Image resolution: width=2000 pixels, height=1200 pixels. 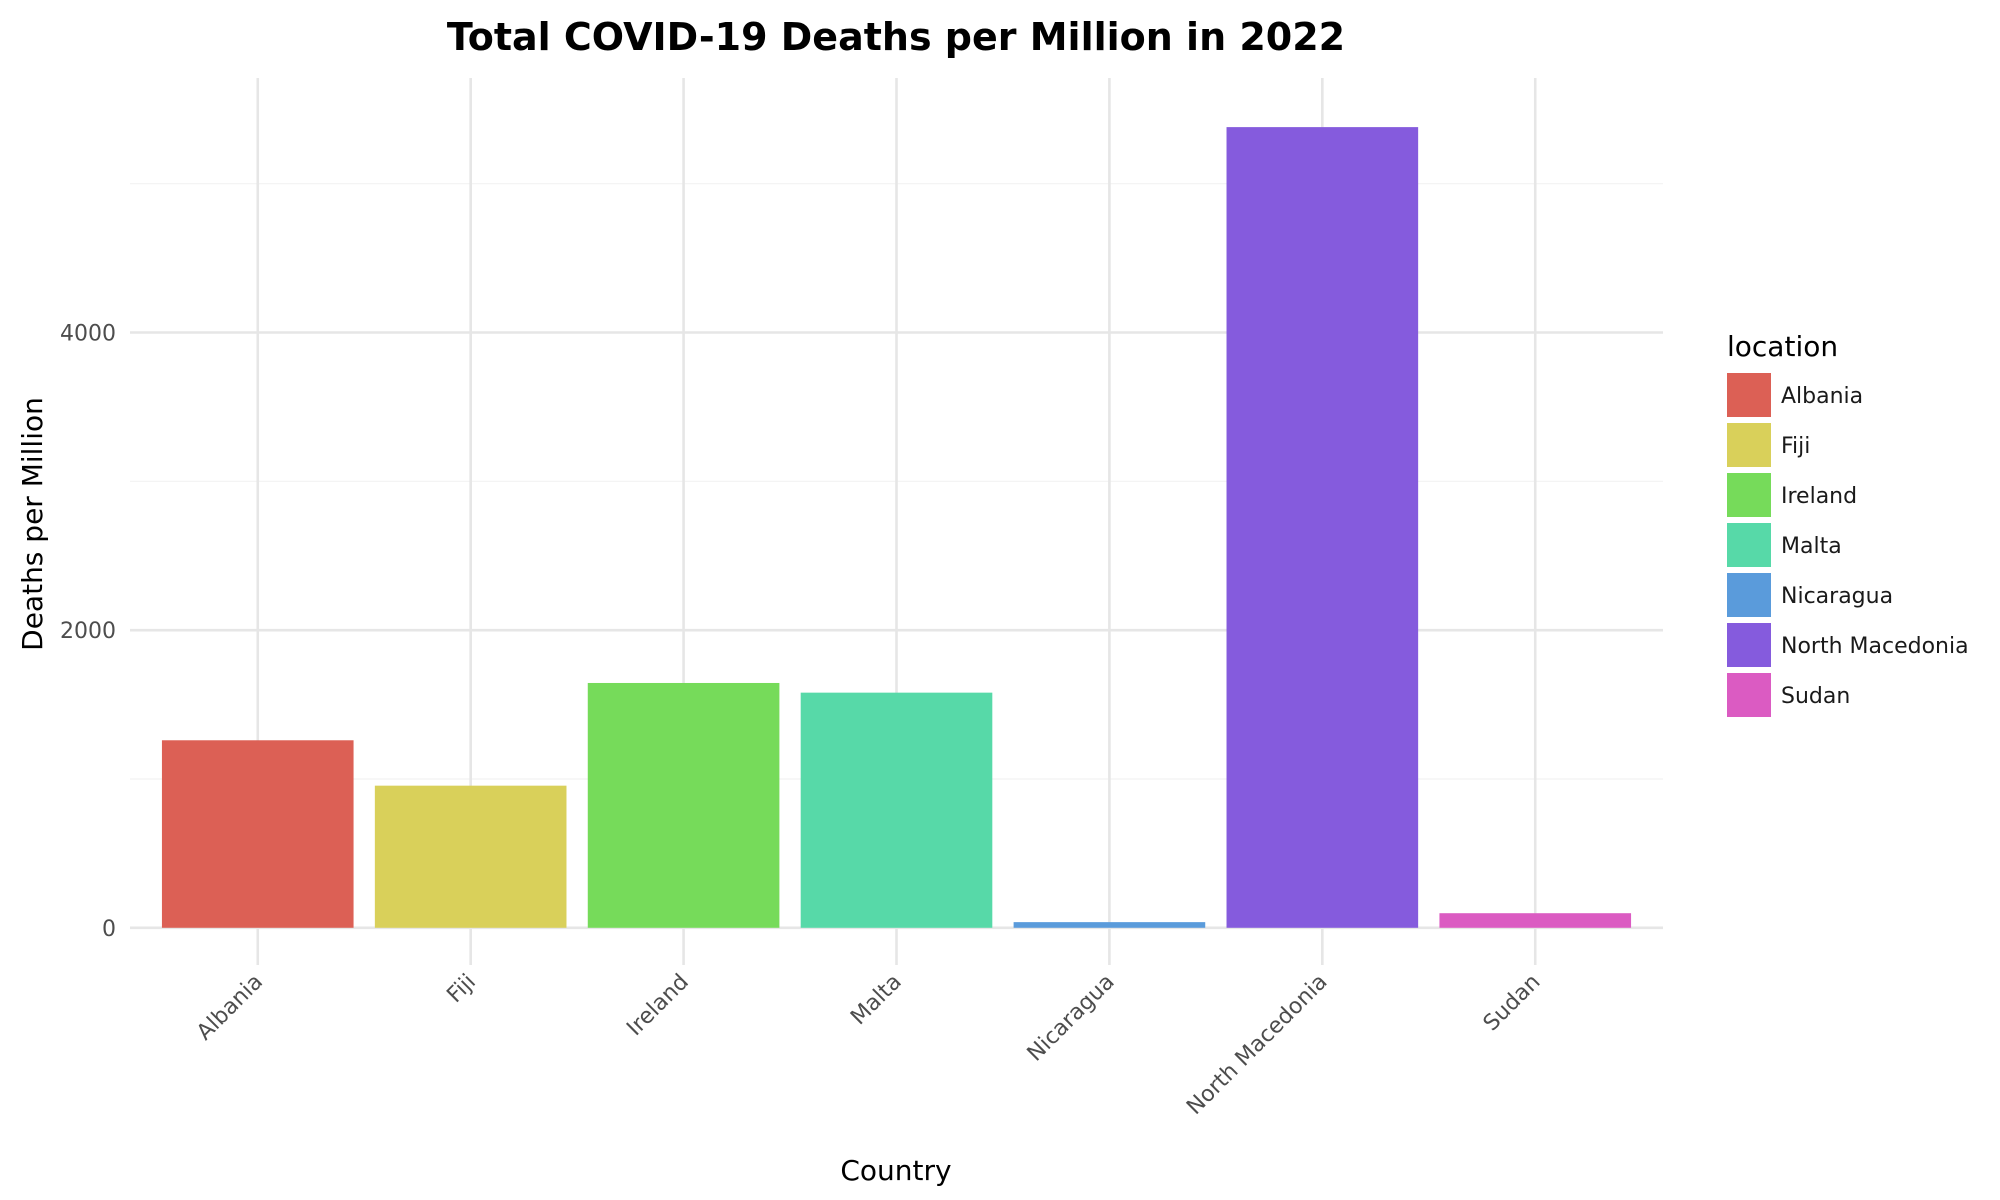 I want to click on y-tick-label: 4000, so click(x=88, y=333).